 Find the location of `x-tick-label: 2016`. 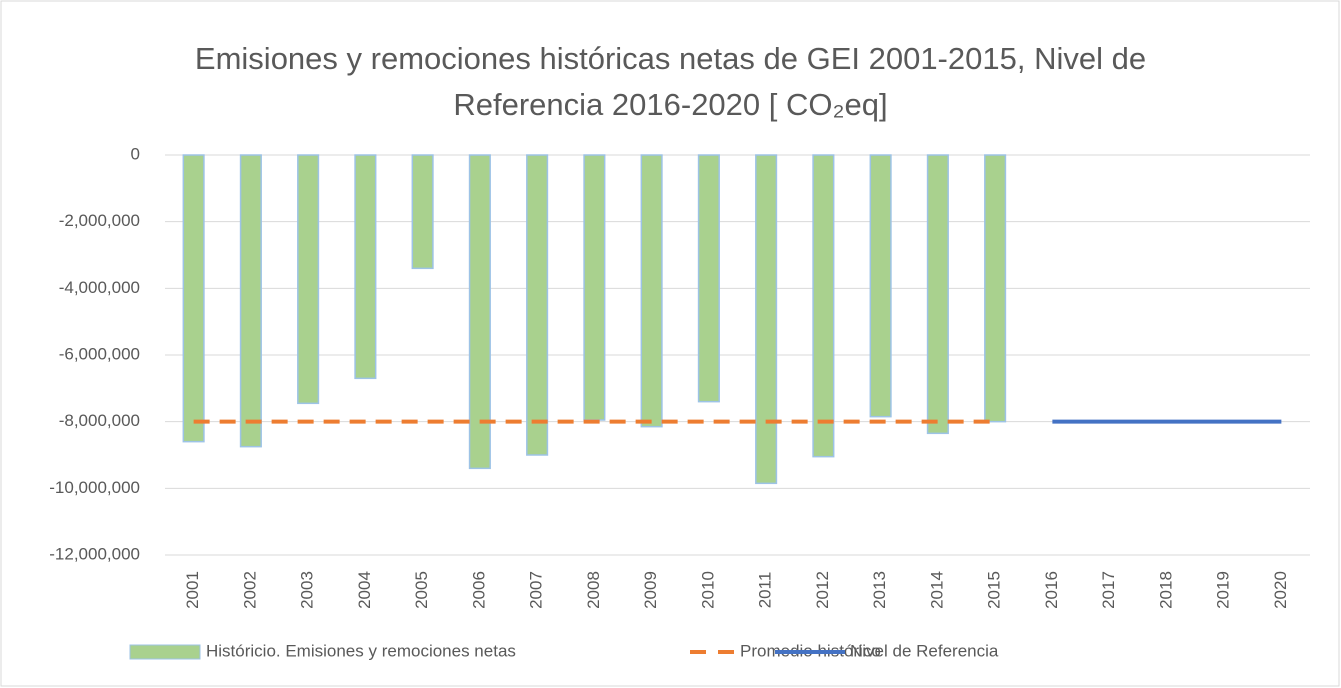

x-tick-label: 2016 is located at coordinates (1051, 590).